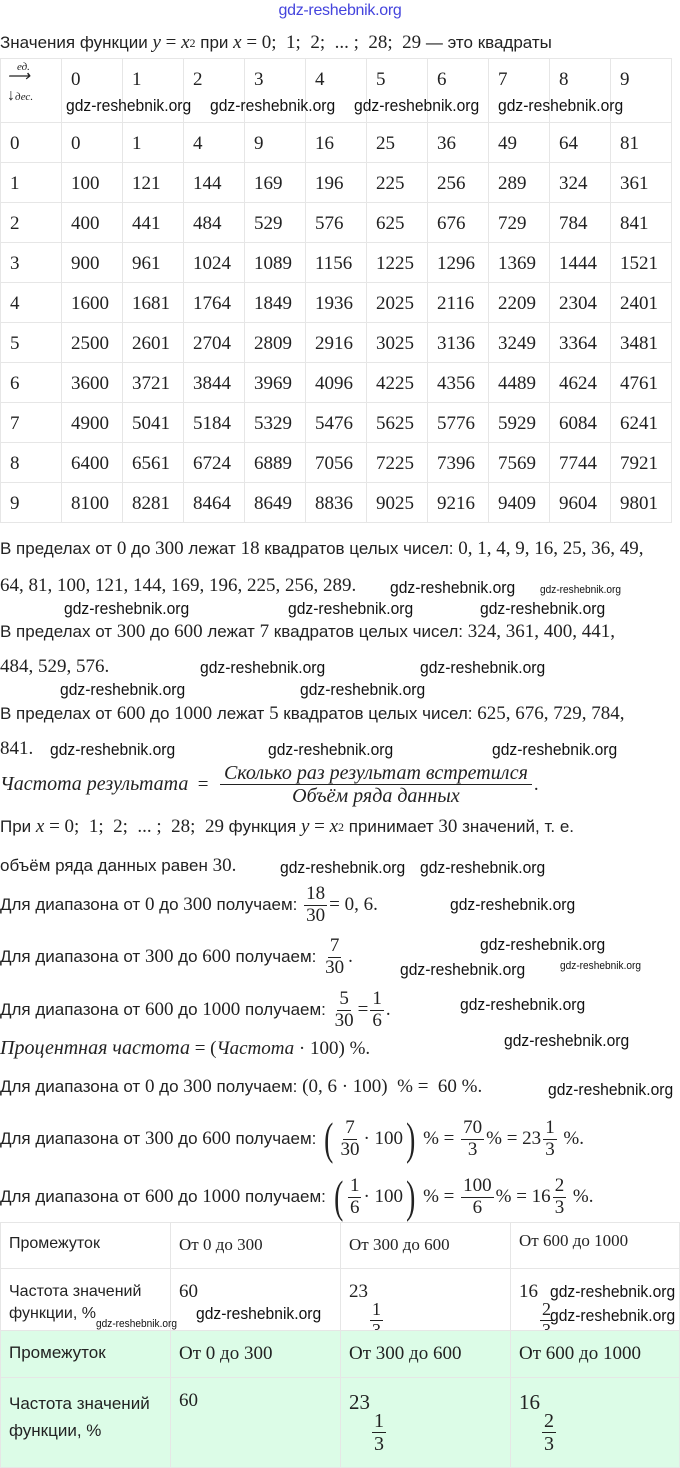 The width and height of the screenshot is (680, 1468). I want to click on square-cell: 2500, so click(92, 342).